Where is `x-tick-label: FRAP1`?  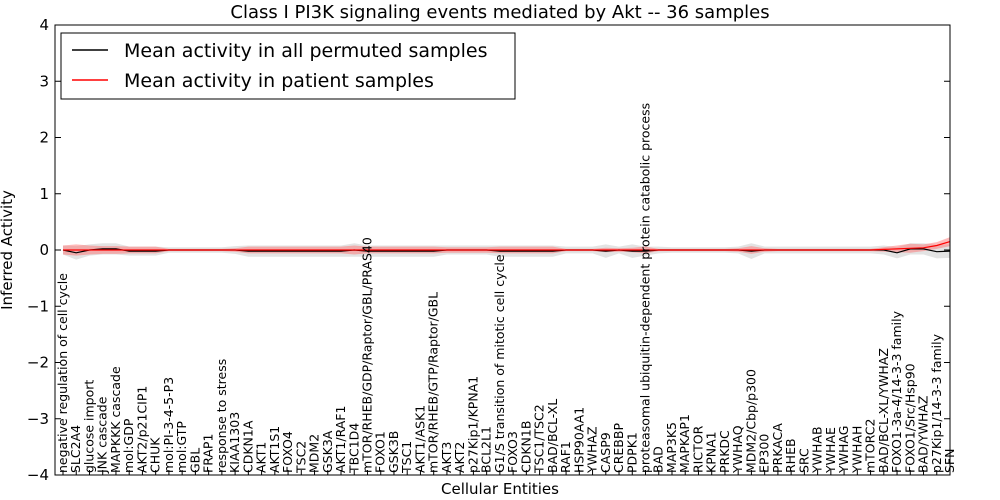 x-tick-label: FRAP1 is located at coordinates (208, 453).